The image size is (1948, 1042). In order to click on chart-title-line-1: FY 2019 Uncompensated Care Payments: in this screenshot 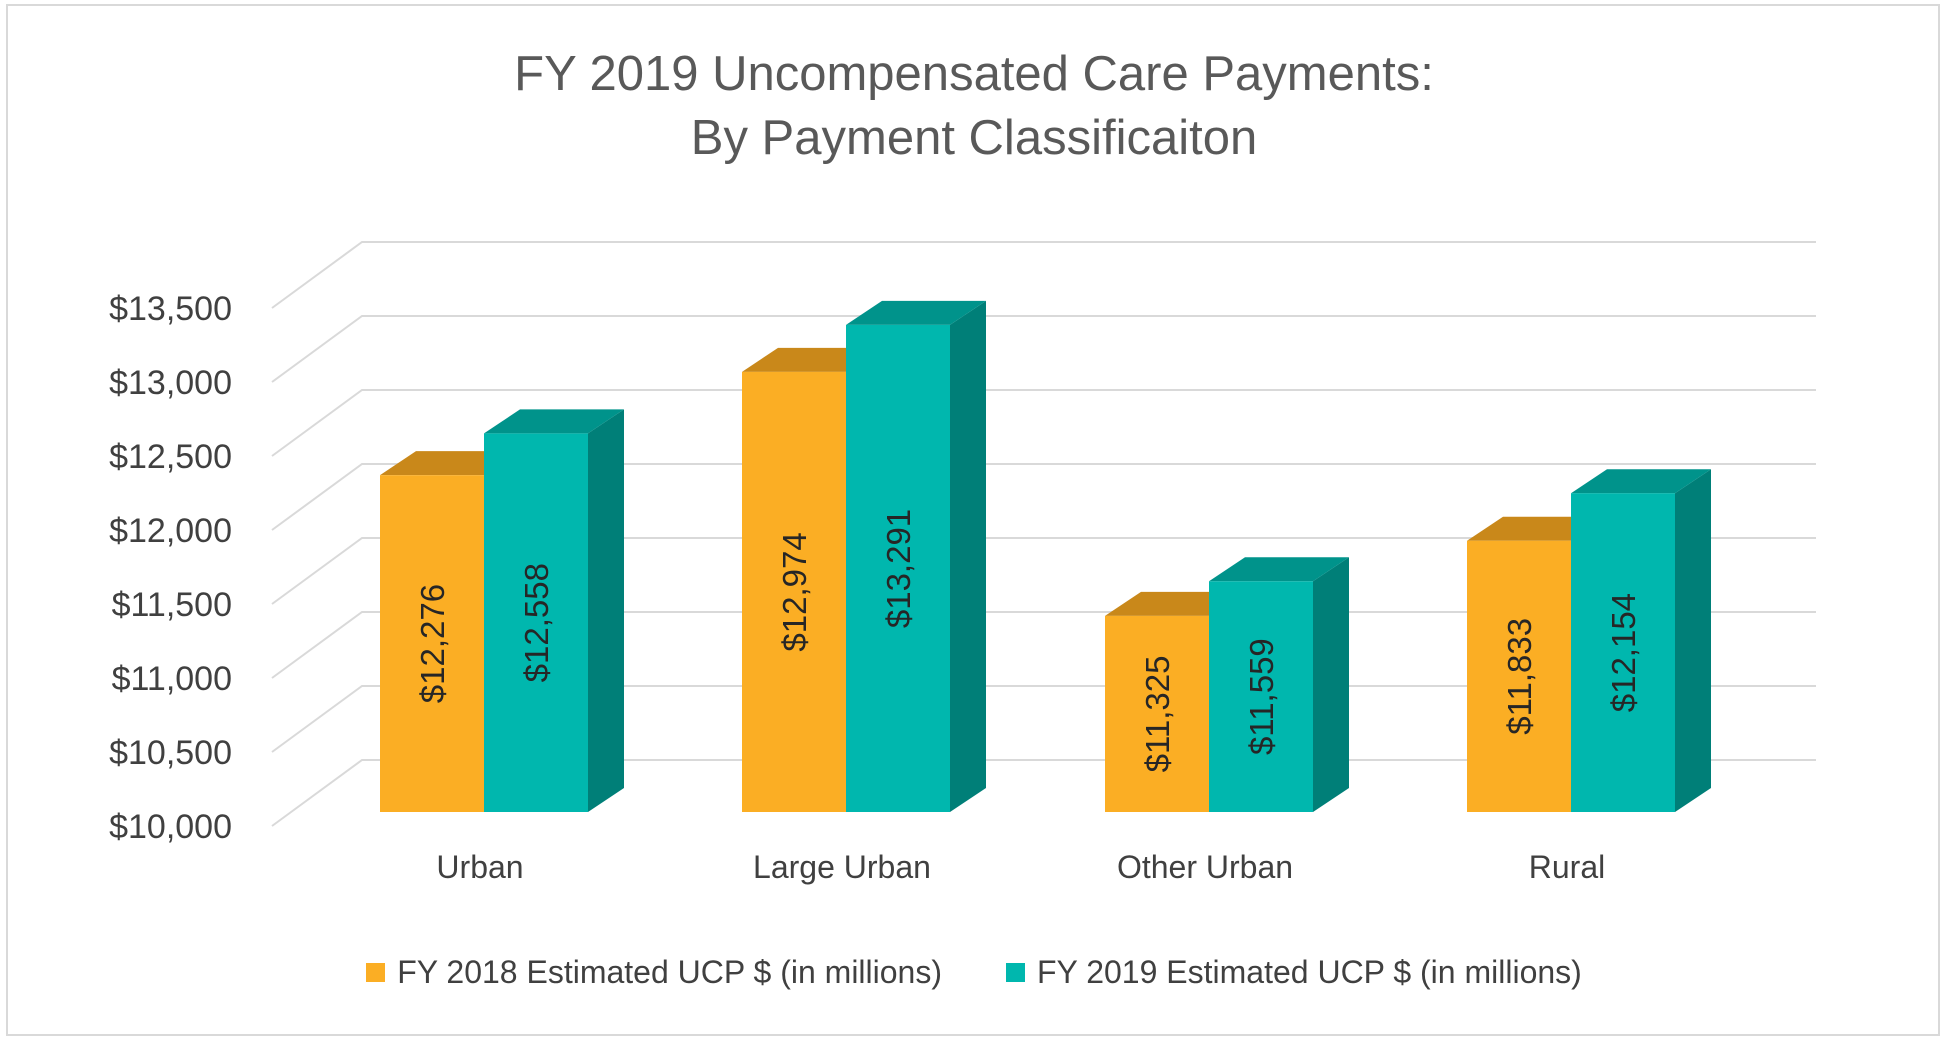, I will do `click(974, 74)`.